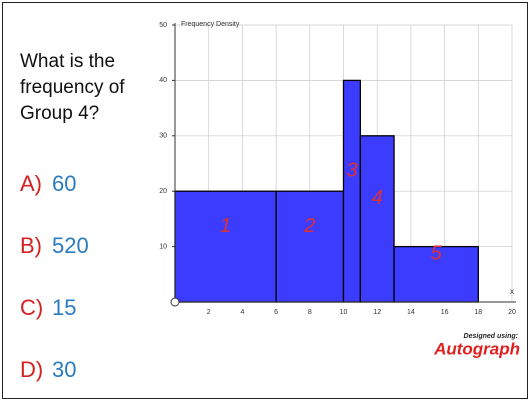  Describe the element at coordinates (70, 245) in the screenshot. I see `option-text: 520` at that location.